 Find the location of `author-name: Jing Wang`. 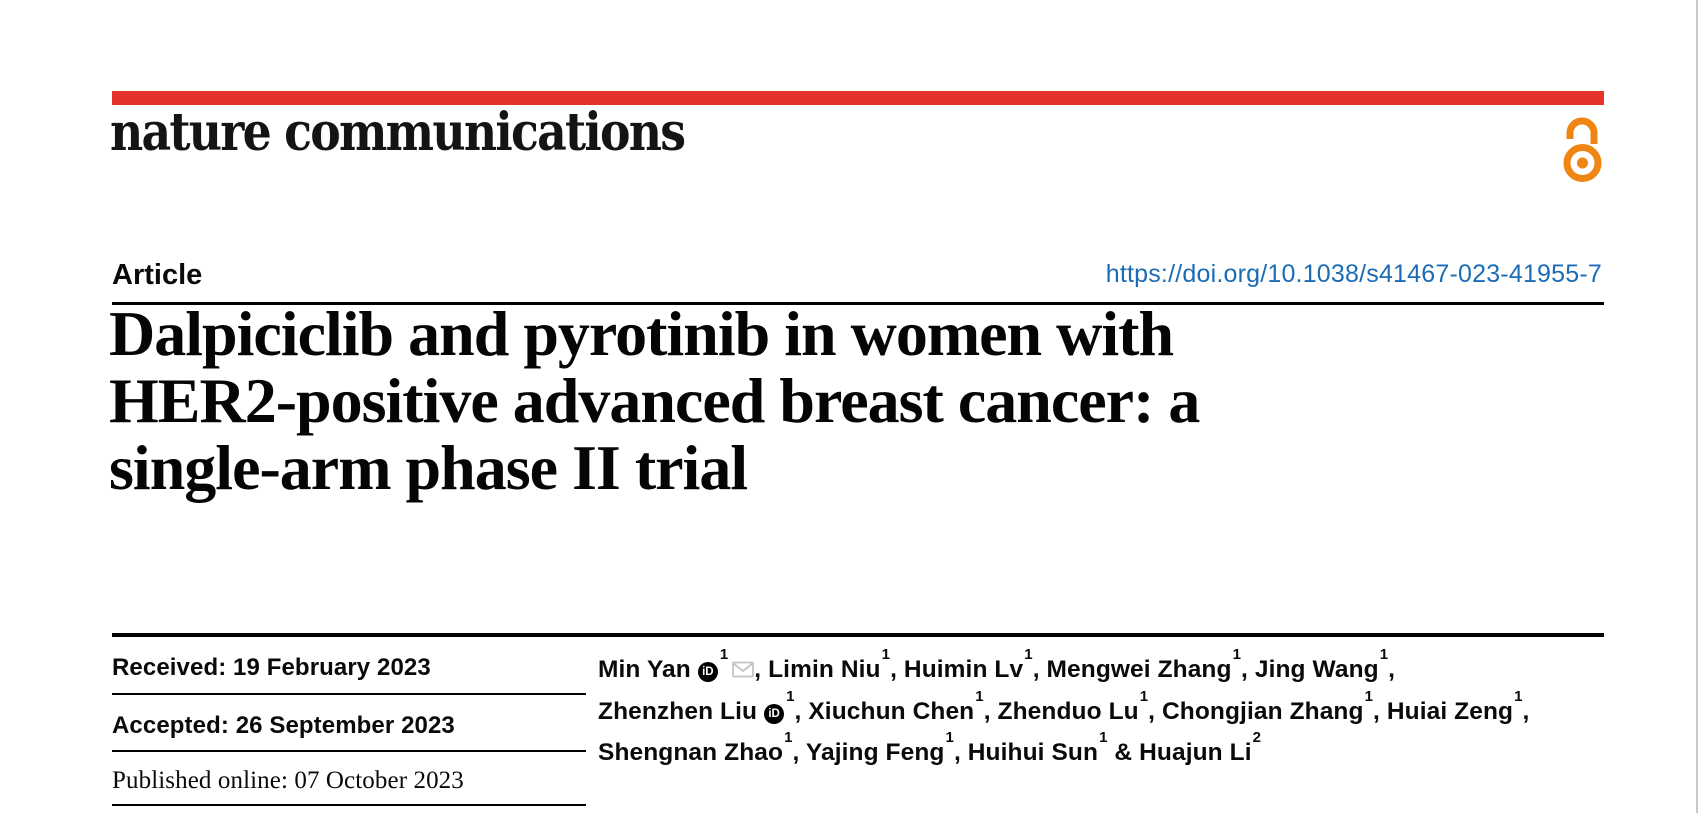

author-name: Jing Wang is located at coordinates (1316, 670).